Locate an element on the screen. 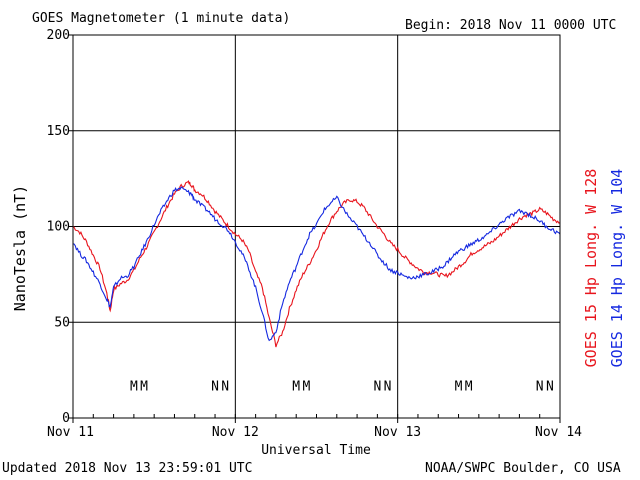 The image size is (640, 480). x-axis-label: Universal Time is located at coordinates (316, 450).